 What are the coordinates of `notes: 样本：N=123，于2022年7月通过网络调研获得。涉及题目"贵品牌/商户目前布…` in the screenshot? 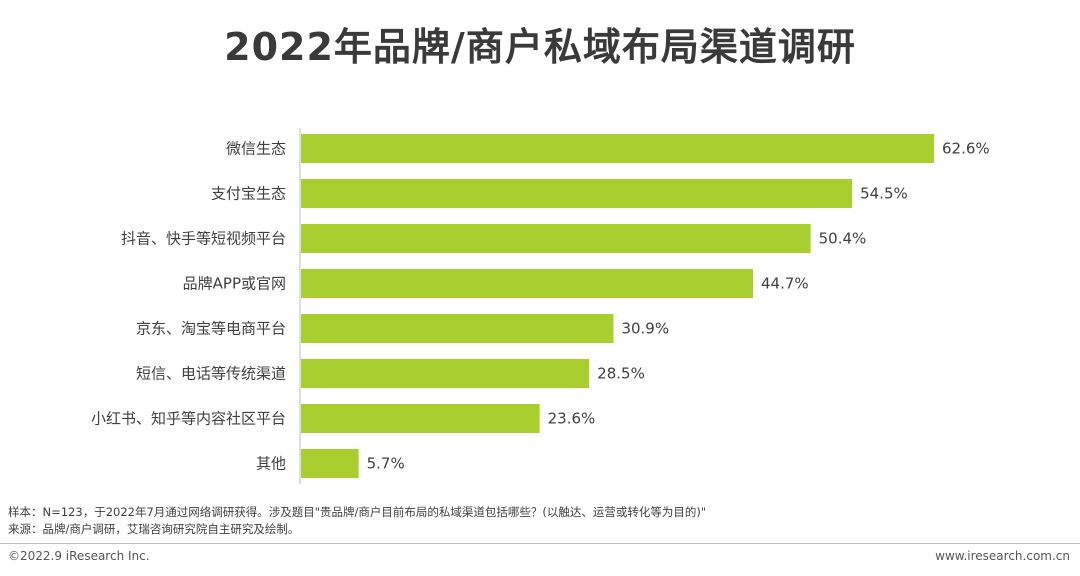 It's located at (357, 521).